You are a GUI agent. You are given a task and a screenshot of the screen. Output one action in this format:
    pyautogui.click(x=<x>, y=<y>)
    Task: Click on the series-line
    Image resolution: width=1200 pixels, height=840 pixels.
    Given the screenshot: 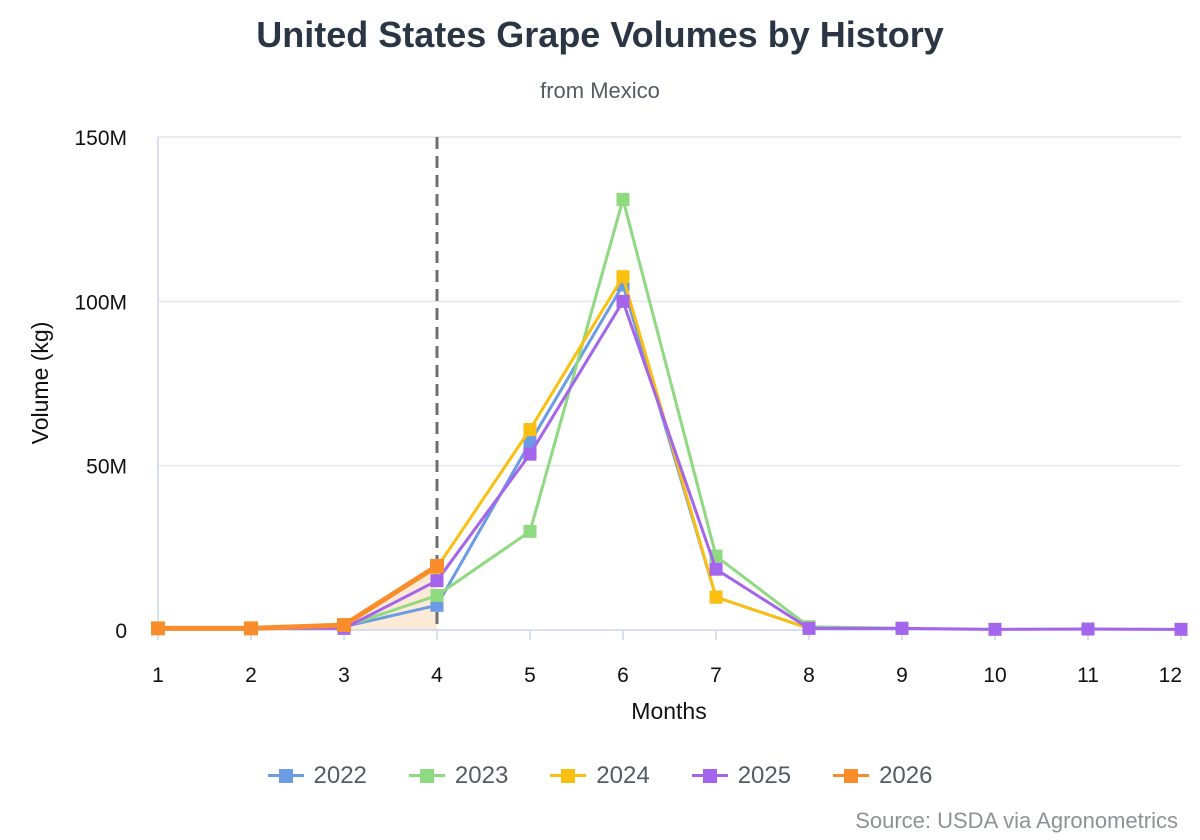 What is the action you would take?
    pyautogui.click(x=298, y=597)
    